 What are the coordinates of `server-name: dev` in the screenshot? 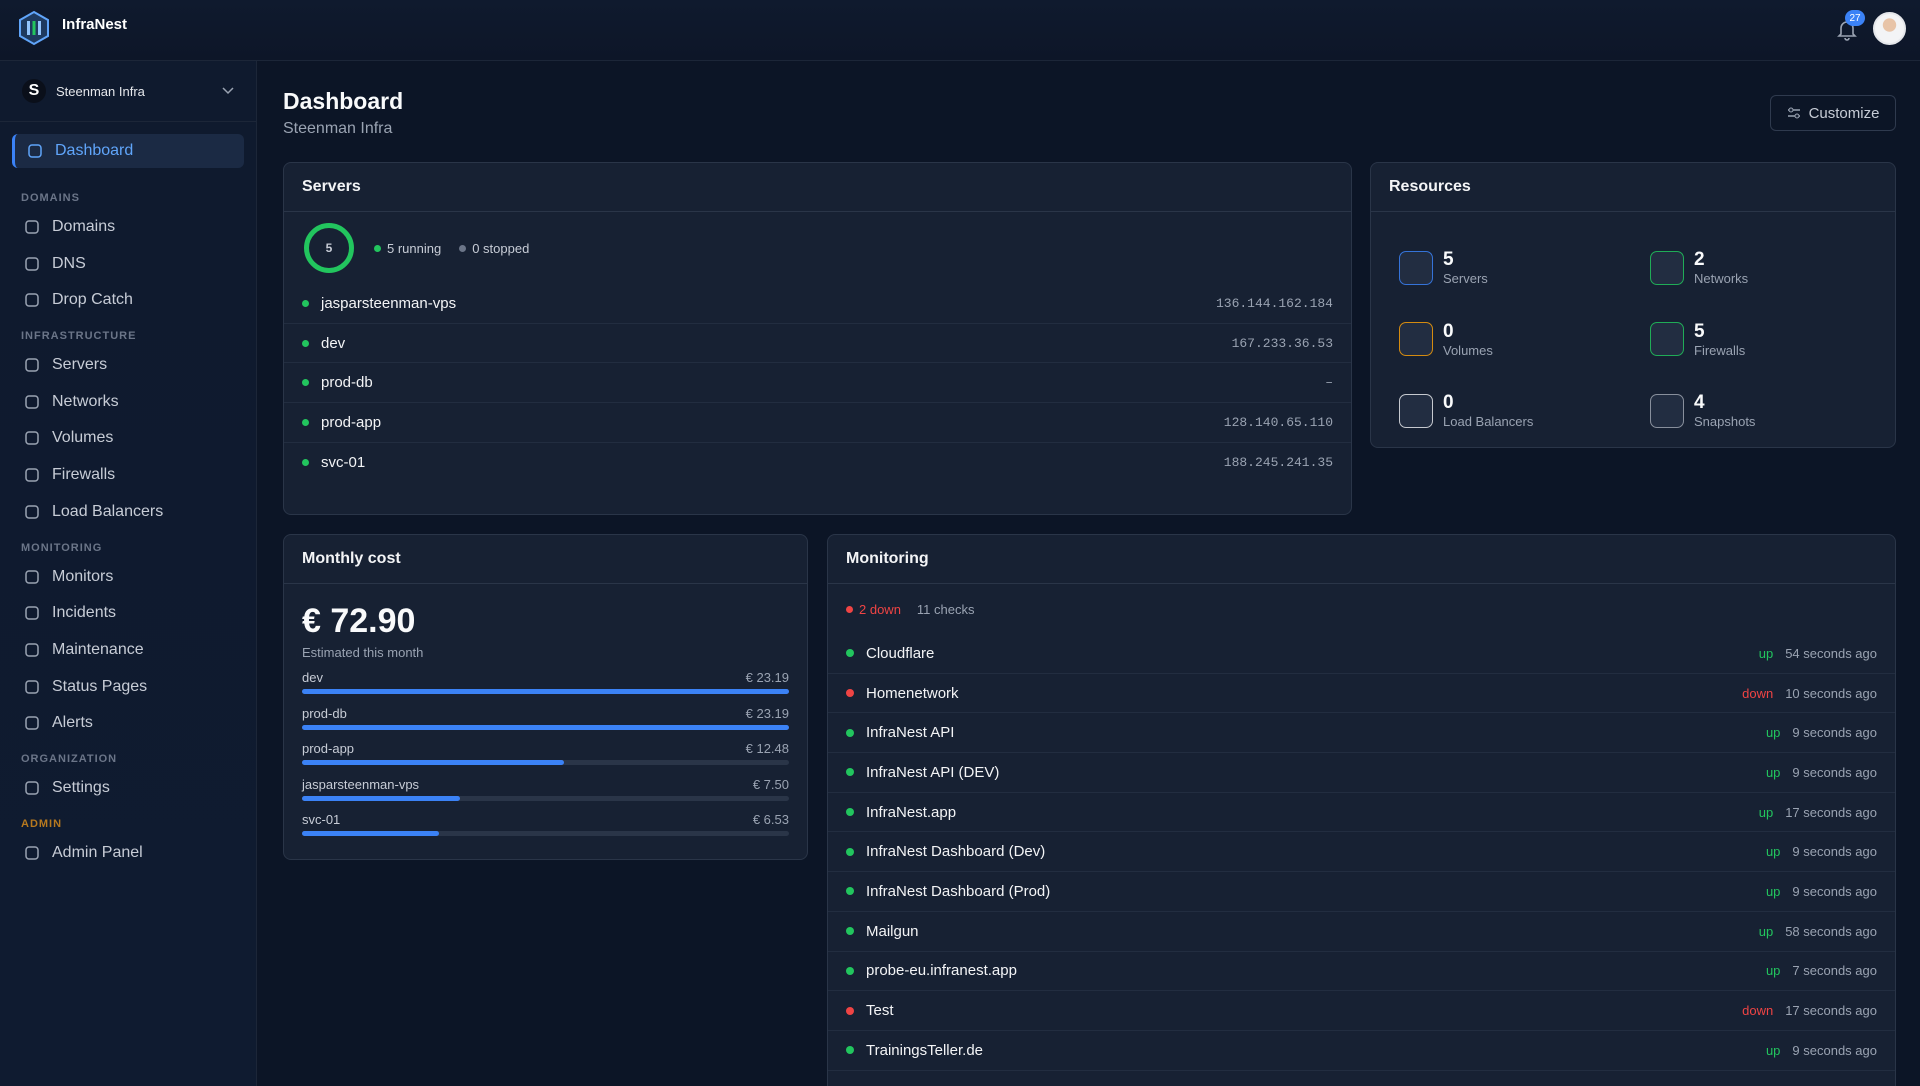 It's located at (333, 343).